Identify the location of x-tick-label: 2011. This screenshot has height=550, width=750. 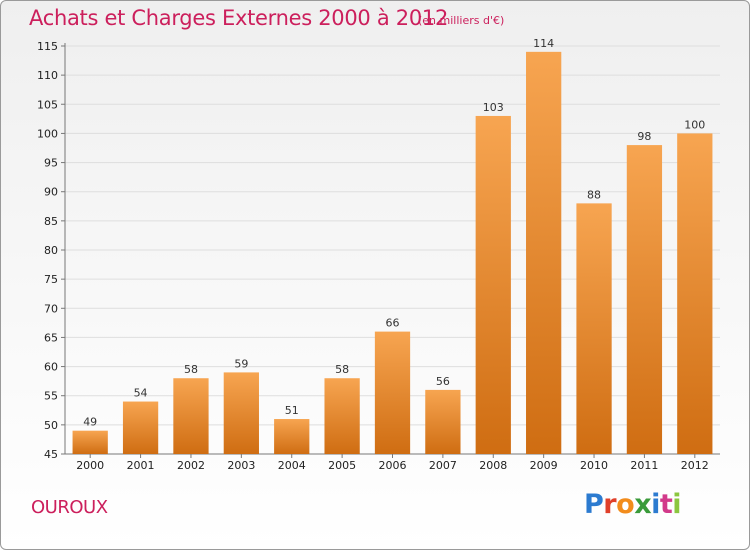
(644, 465).